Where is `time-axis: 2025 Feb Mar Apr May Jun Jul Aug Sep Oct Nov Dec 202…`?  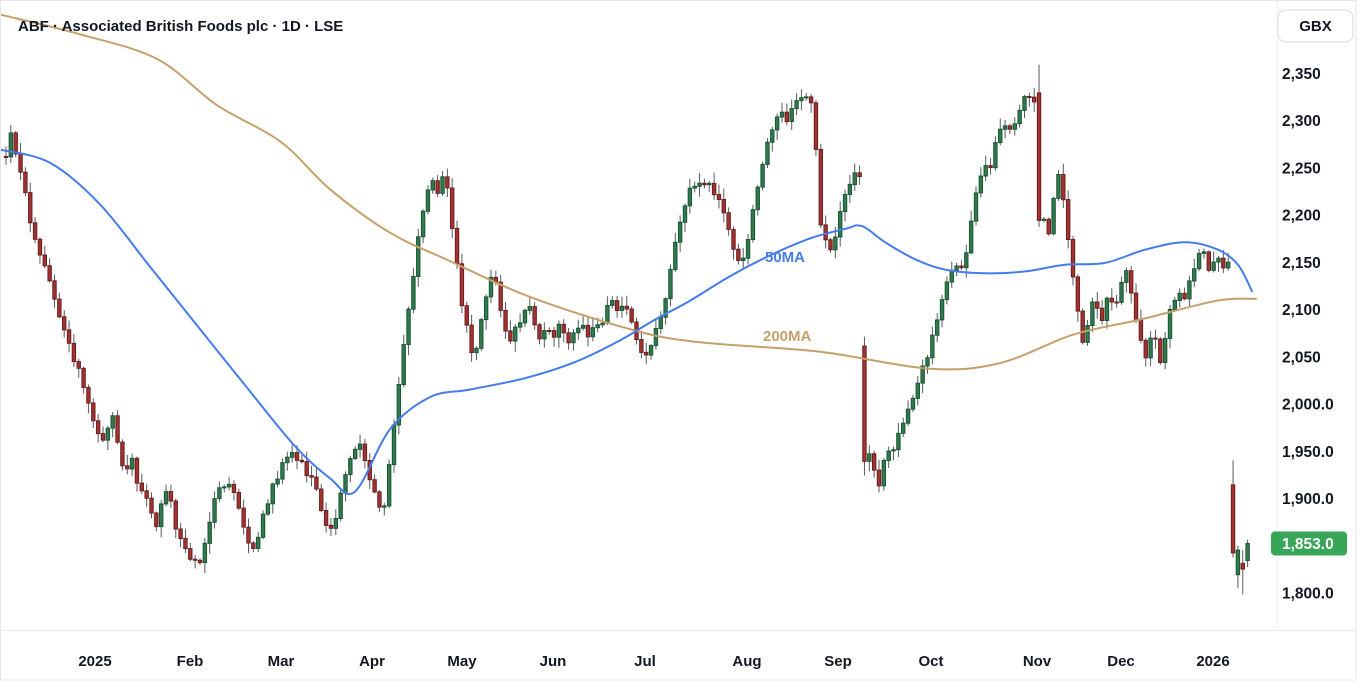
time-axis: 2025 Feb Mar Apr May Jun Jul Aug Sep Oct Nov Dec 202… is located at coordinates (653, 661).